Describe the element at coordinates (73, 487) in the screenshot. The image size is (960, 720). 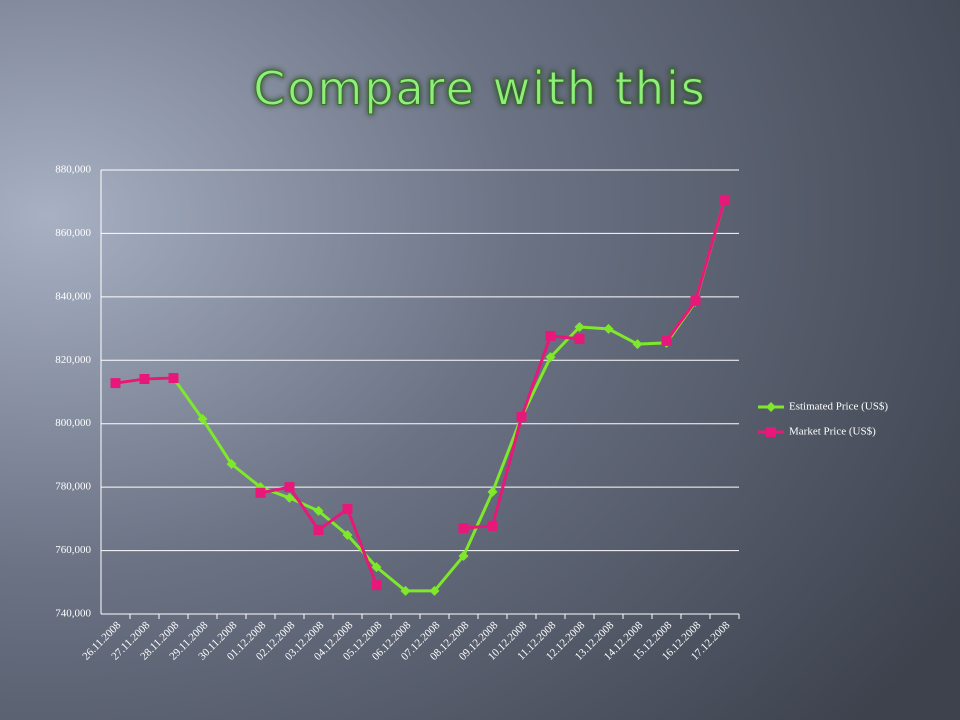
I see `y-tick-label: 780,000` at that location.